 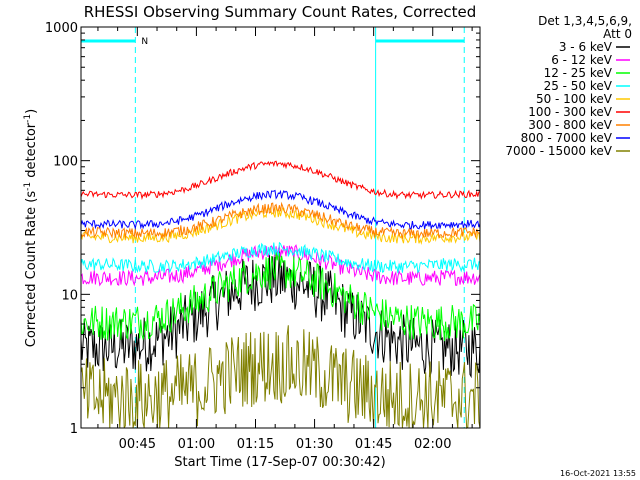 I want to click on x-tick-label-1: 01:00, so click(x=196, y=444).